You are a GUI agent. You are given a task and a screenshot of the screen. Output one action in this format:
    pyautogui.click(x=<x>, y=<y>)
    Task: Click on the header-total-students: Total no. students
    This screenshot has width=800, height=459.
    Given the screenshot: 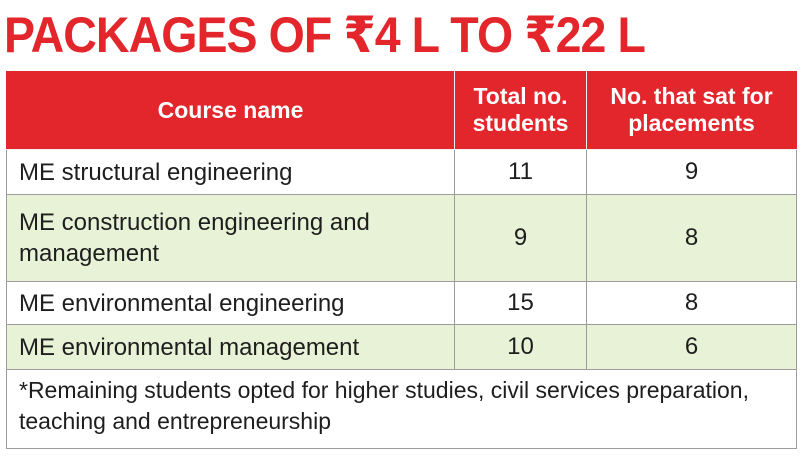 What is the action you would take?
    pyautogui.click(x=520, y=110)
    